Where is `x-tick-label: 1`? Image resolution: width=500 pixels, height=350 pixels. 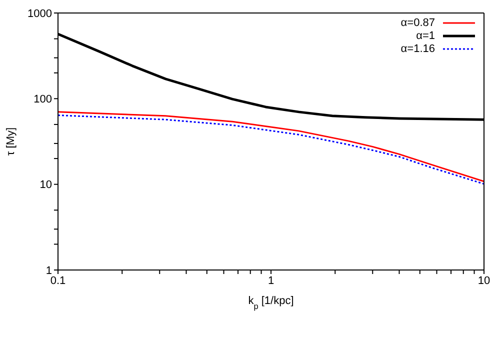
x-tick-label: 1 is located at coordinates (271, 280).